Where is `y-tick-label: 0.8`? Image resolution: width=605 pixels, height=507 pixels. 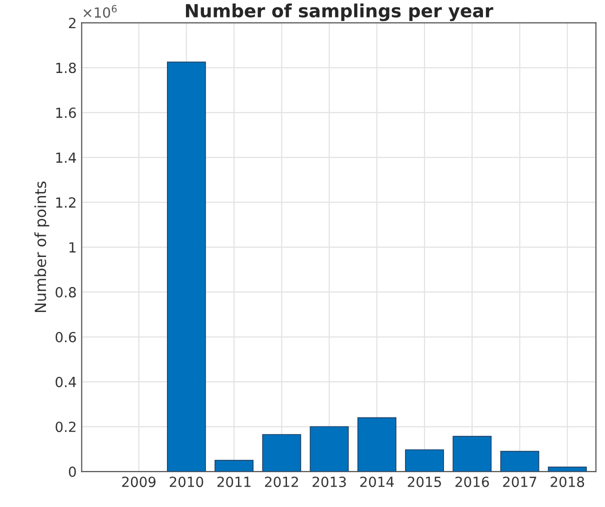
y-tick-label: 0.8 is located at coordinates (66, 292).